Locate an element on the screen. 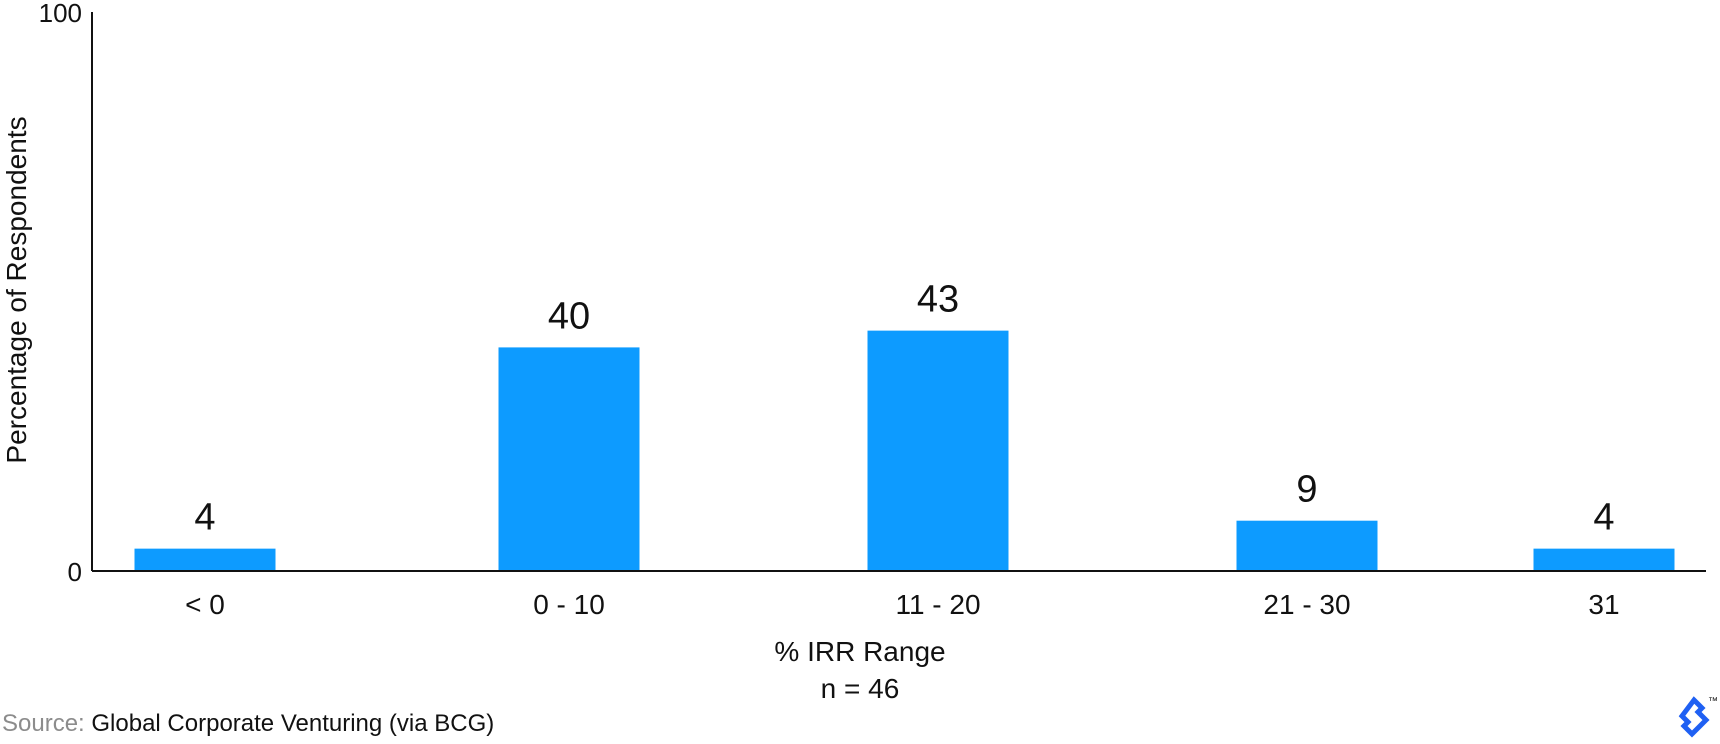 This screenshot has height=744, width=1720. category-labels-group: < 0 0 - 10 11 - 20 21 - 30 31 is located at coordinates (902, 604).